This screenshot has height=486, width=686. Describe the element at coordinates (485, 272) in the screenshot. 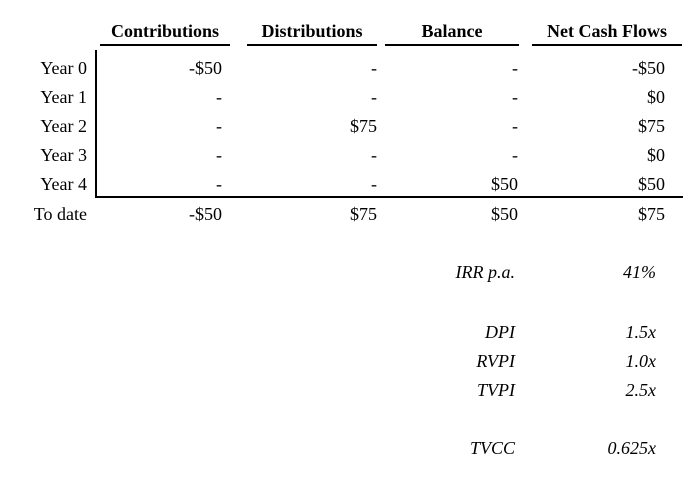

I see `metric-label-irr: IRR p.a.` at that location.